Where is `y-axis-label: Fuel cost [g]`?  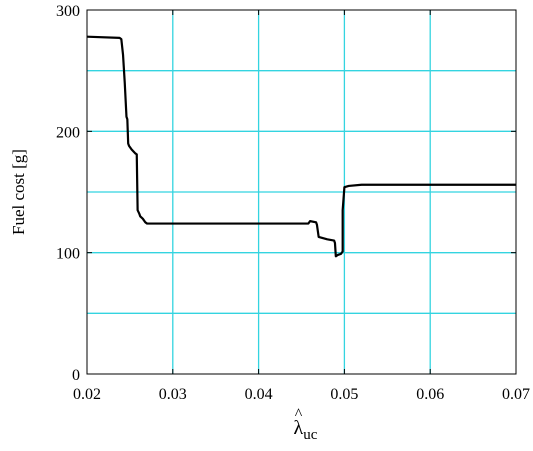 y-axis-label: Fuel cost [g] is located at coordinates (18, 192).